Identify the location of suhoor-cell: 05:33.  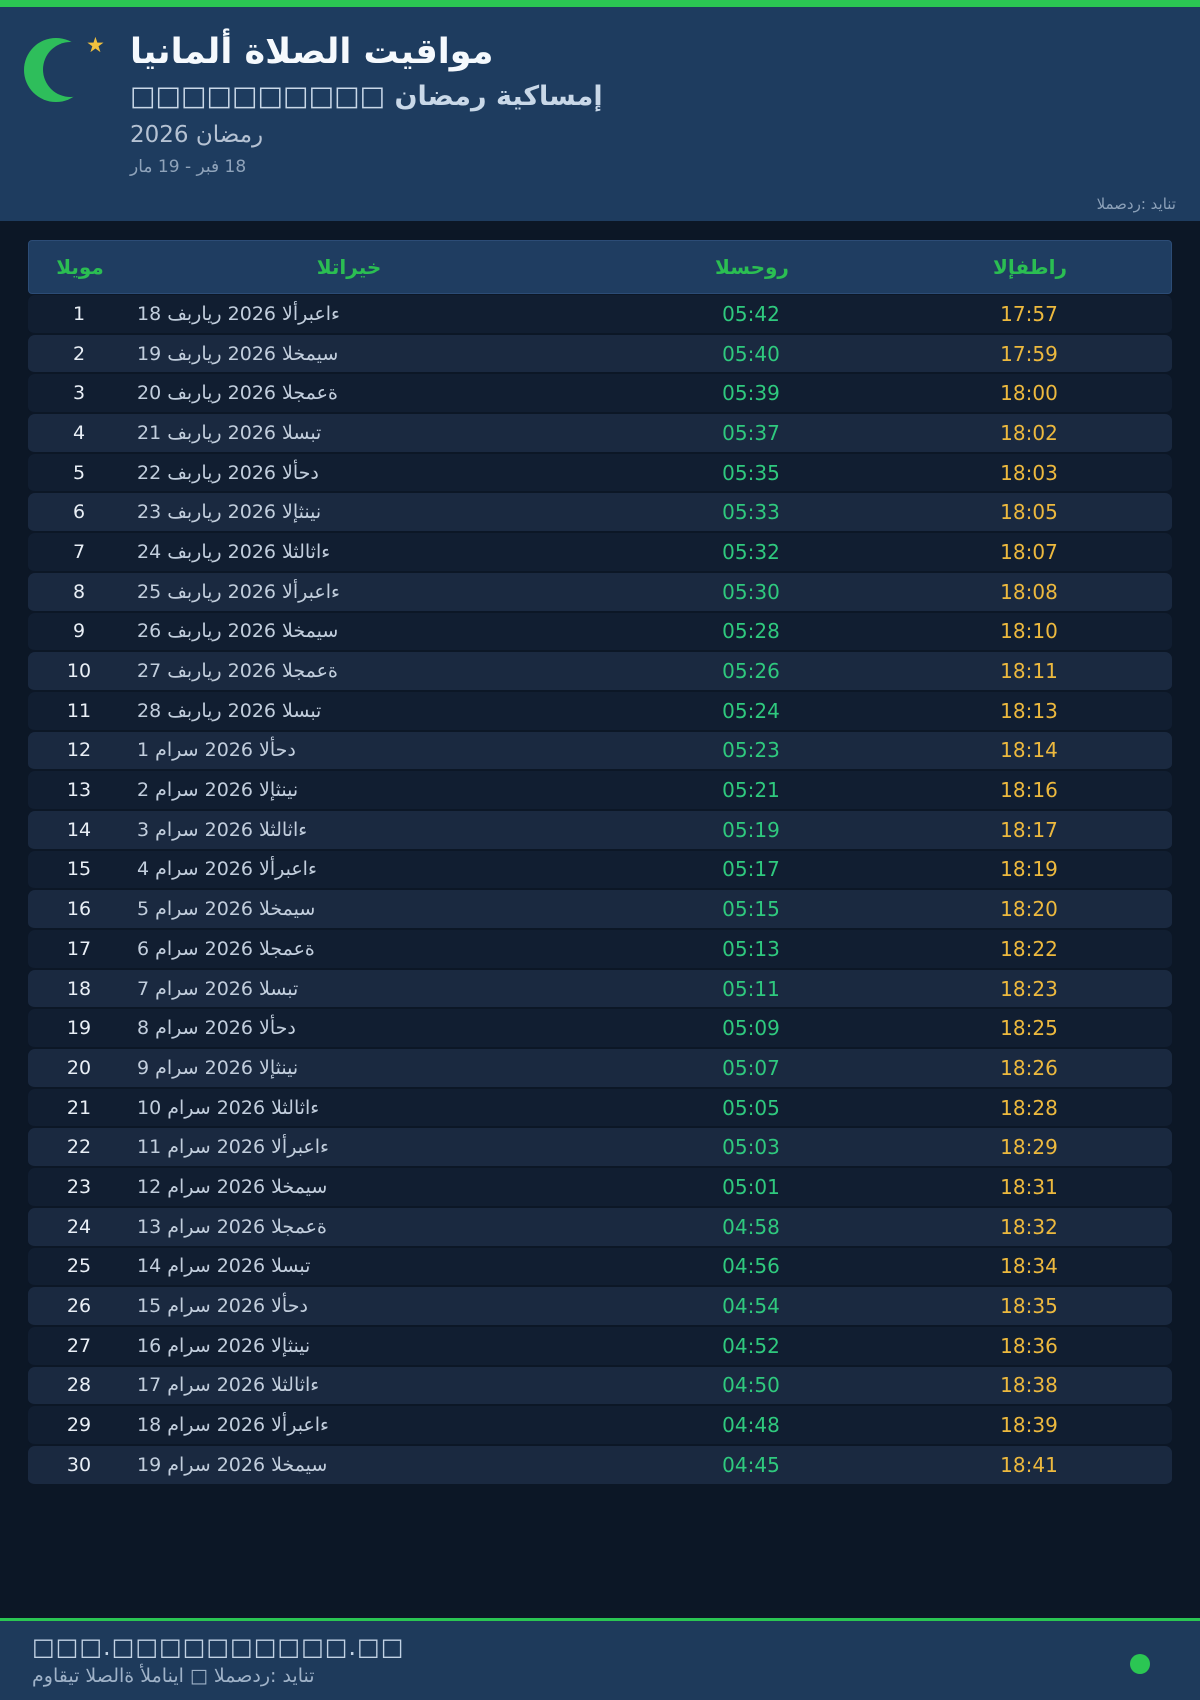
(751, 512).